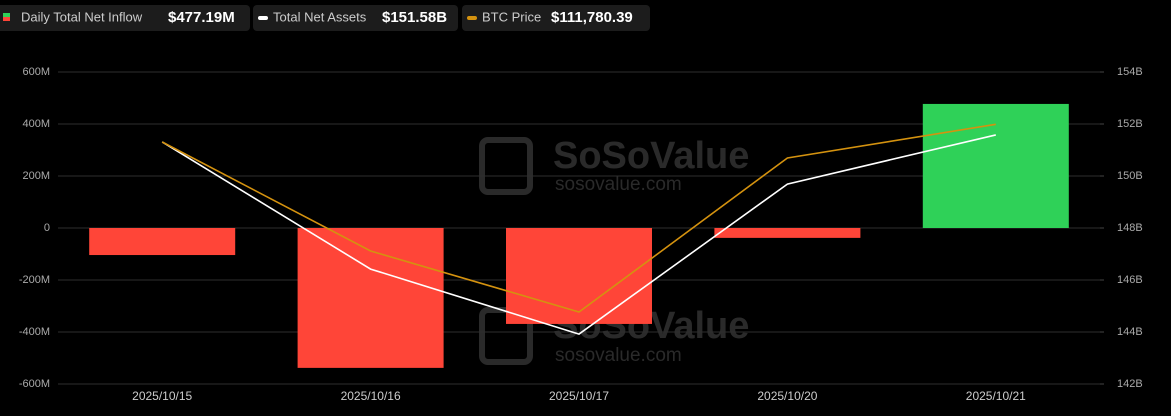 The image size is (1171, 416). Describe the element at coordinates (651, 156) in the screenshot. I see `watermark-text: SoSoValue` at that location.